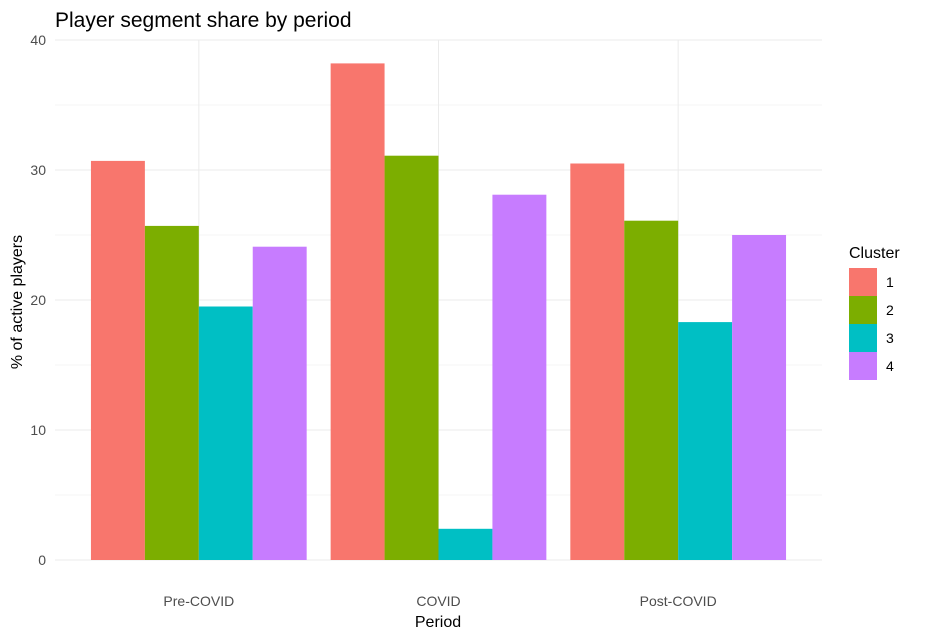  Describe the element at coordinates (38, 170) in the screenshot. I see `y-tick-label: 30` at that location.